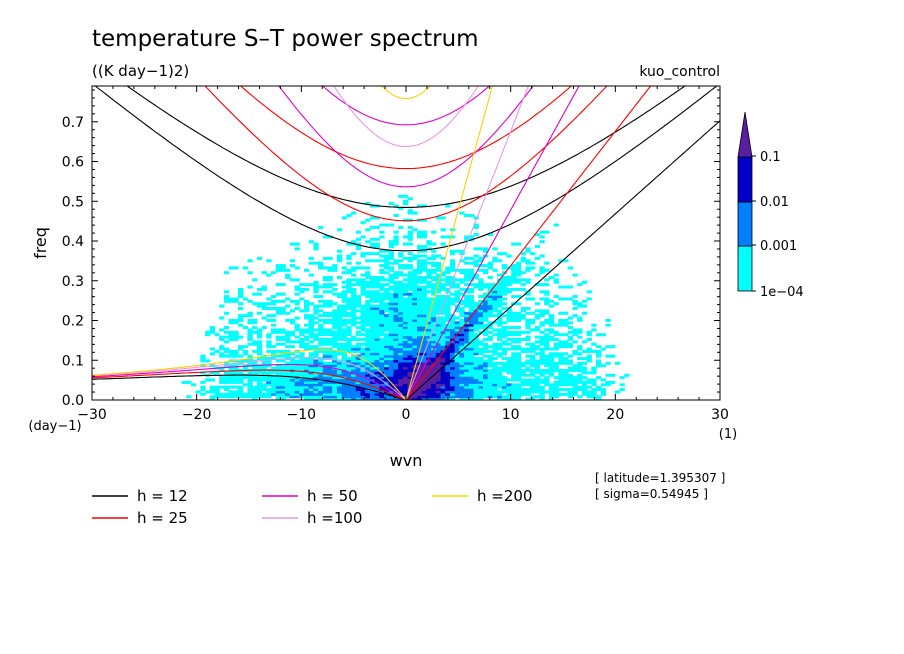 This screenshot has height=654, width=904. What do you see at coordinates (679, 72) in the screenshot?
I see `run-label: kuo_control` at bounding box center [679, 72].